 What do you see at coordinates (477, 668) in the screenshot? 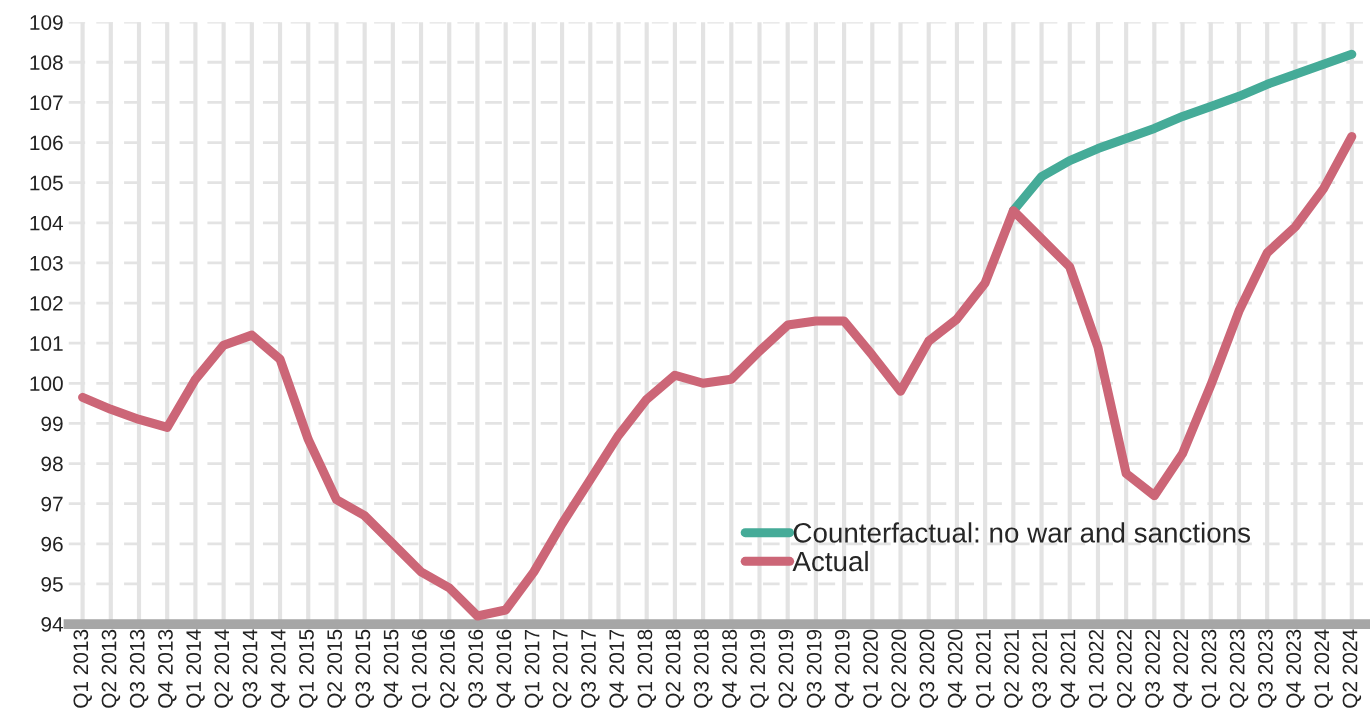
I see `x-tick-label: Q3 2016` at bounding box center [477, 668].